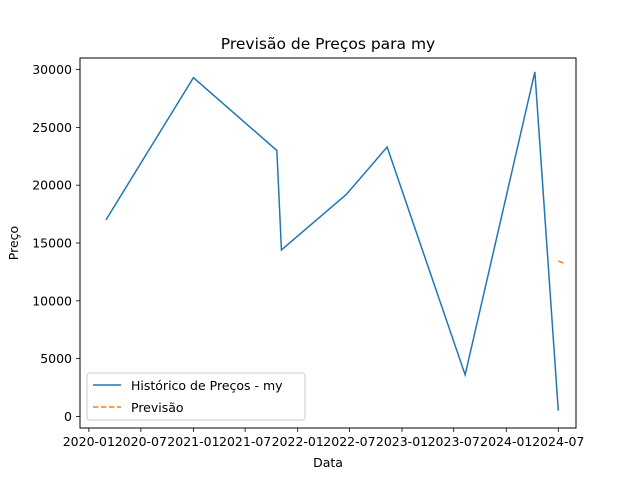 This screenshot has width=640, height=480. I want to click on x-axis-label: Data, so click(328, 462).